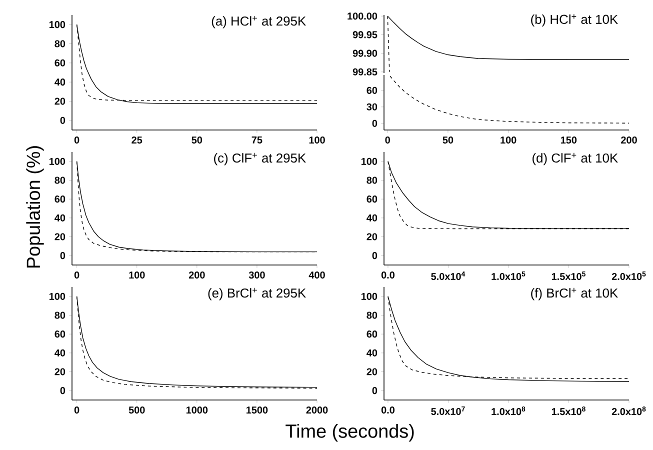  Describe the element at coordinates (629, 411) in the screenshot. I see `x-tick-label: 2.0x10$^{8}$` at that location.